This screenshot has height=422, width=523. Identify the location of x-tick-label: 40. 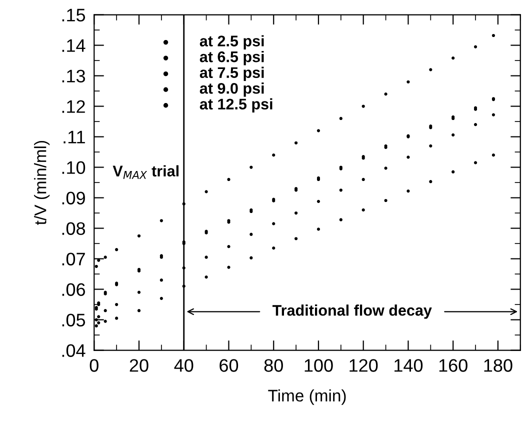
(184, 365).